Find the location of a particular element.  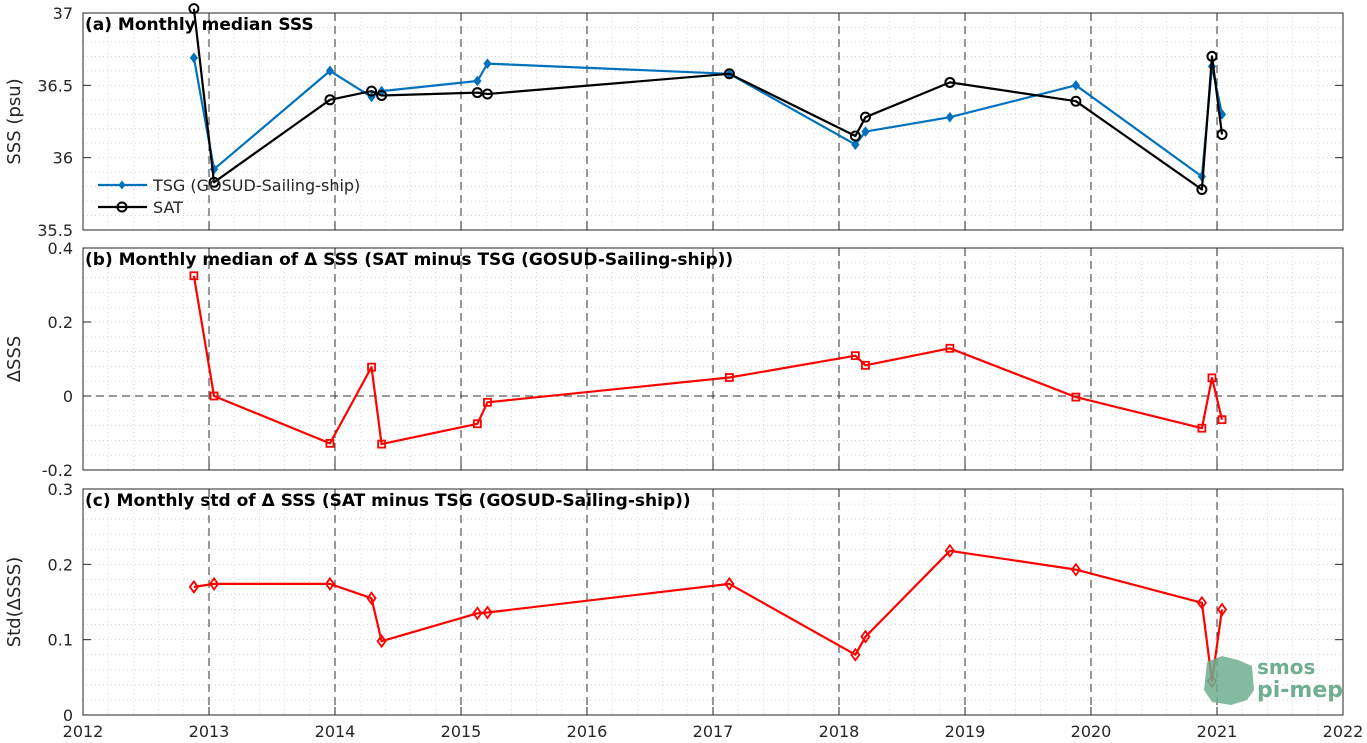

logo-mark is located at coordinates (1229, 680).